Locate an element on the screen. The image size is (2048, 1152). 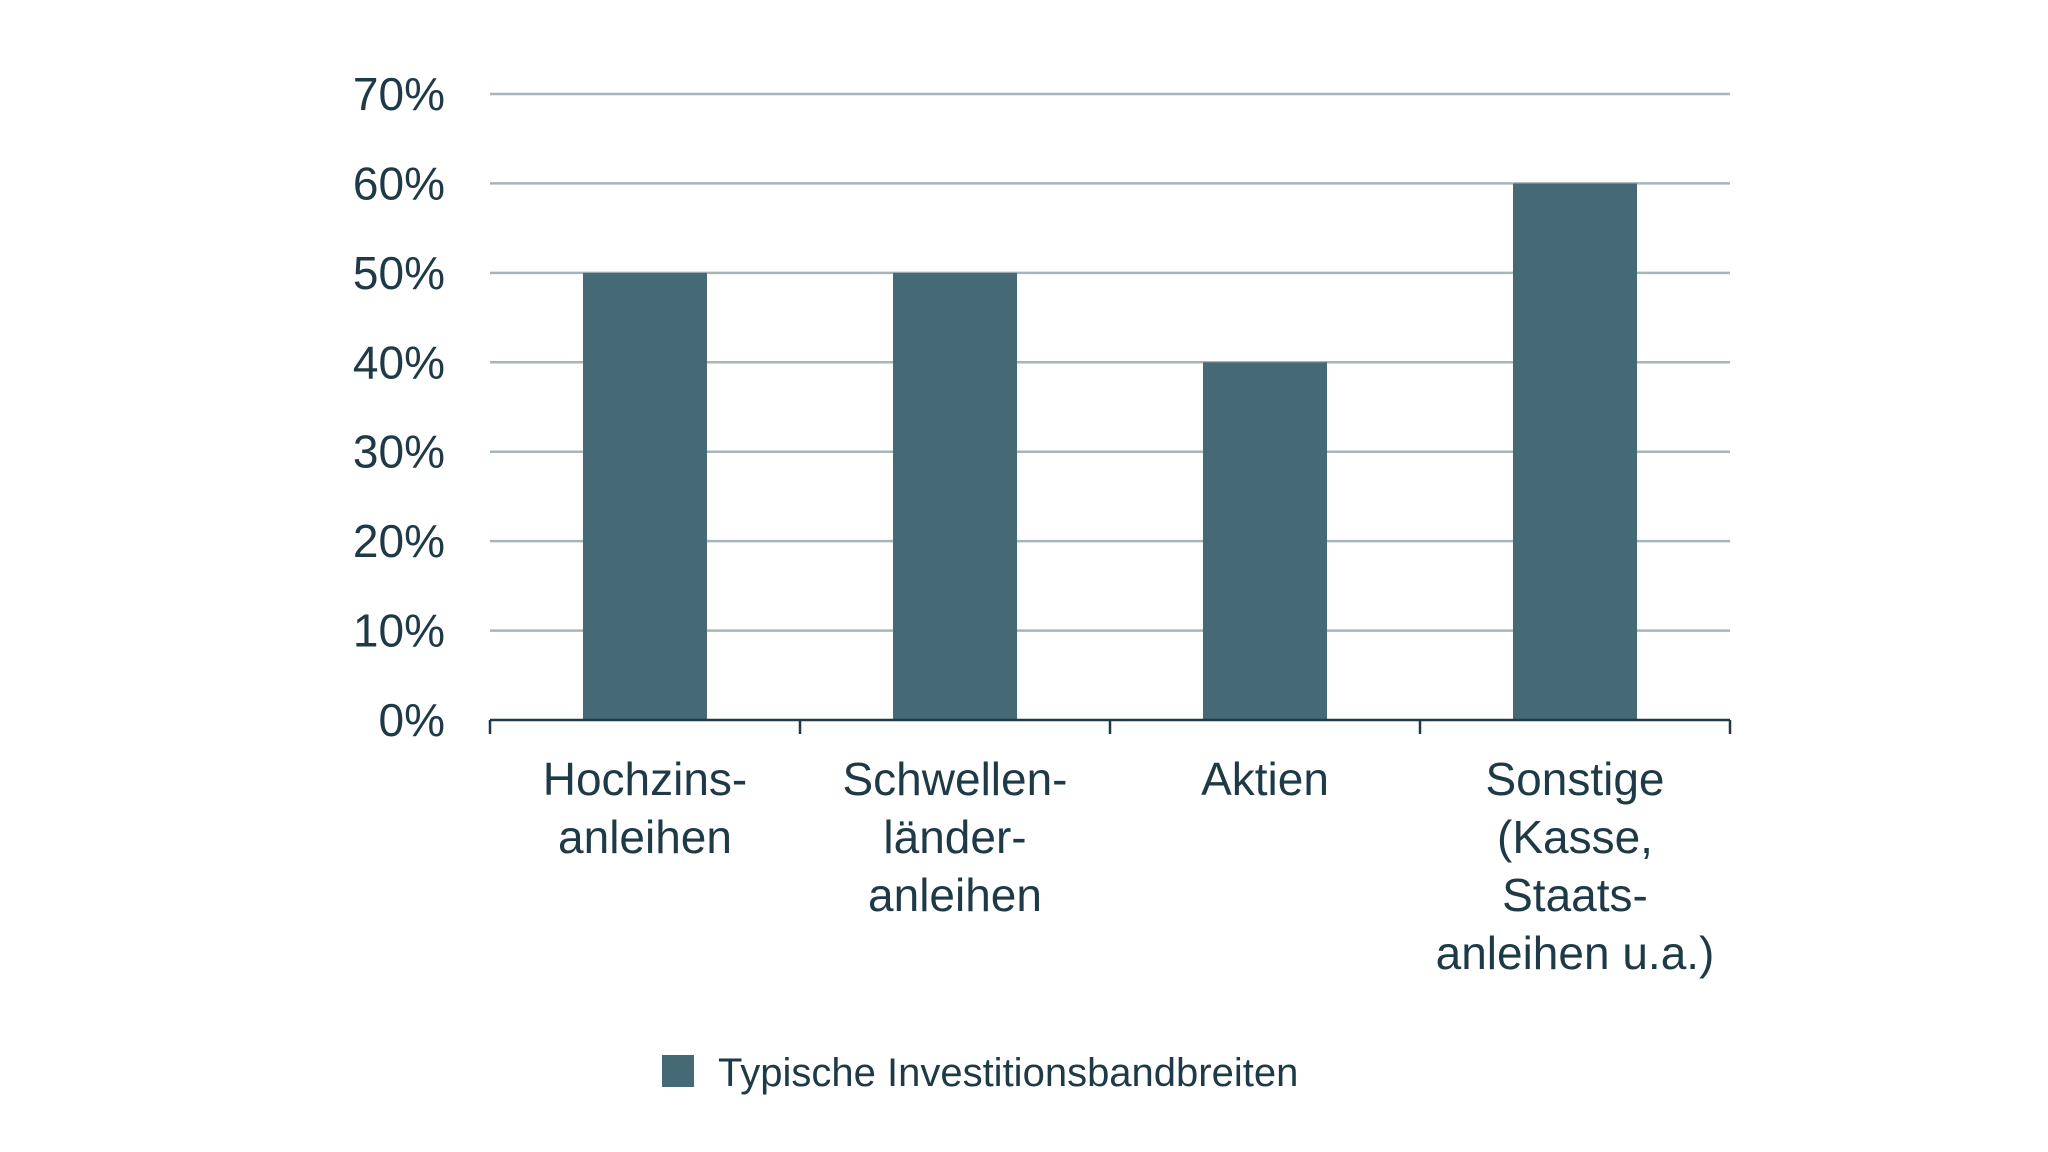
legend-swatch is located at coordinates (678, 1071).